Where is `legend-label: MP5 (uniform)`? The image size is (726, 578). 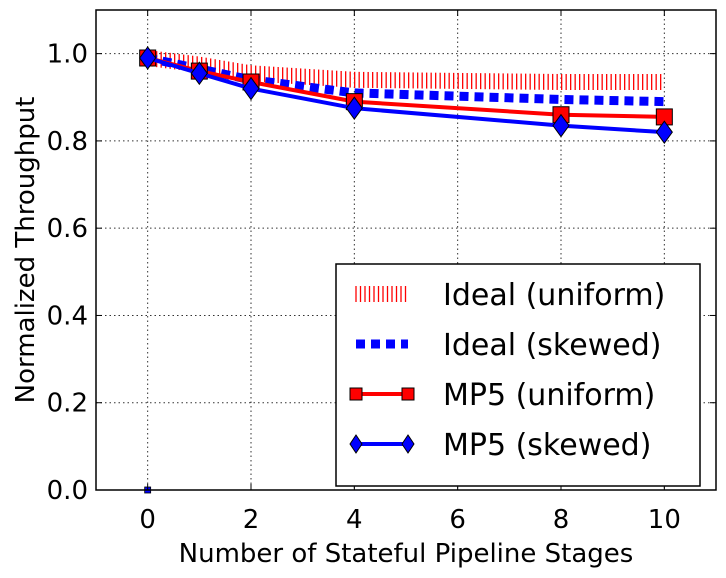
legend-label: MP5 (uniform) is located at coordinates (549, 395).